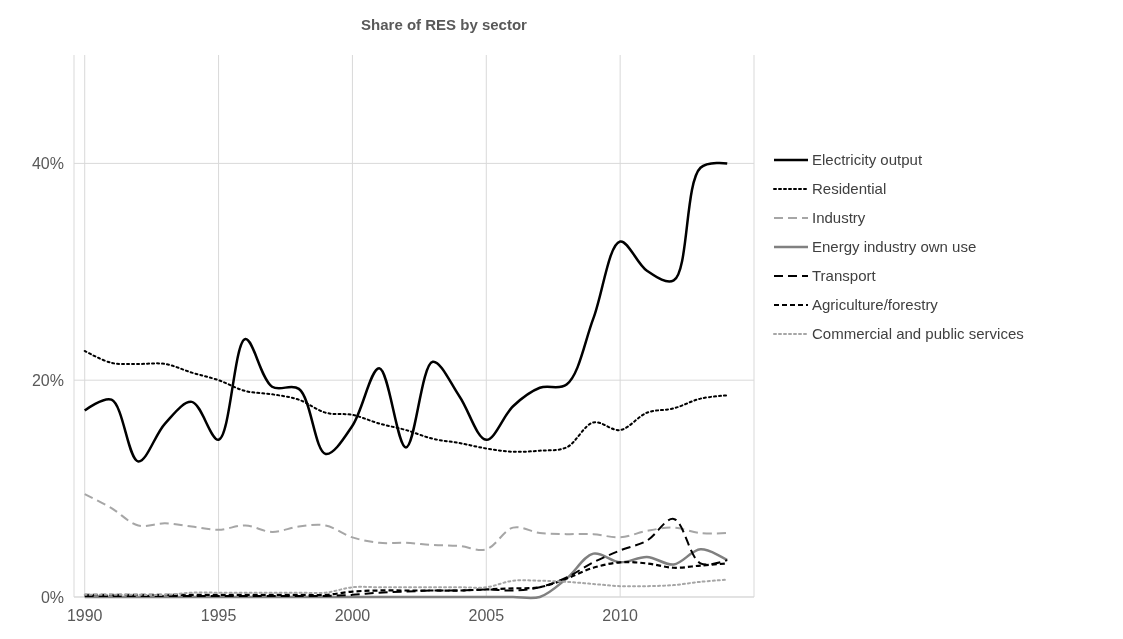 The width and height of the screenshot is (1123, 639). Describe the element at coordinates (875, 305) in the screenshot. I see `legend-label: Agriculture/forestry` at that location.